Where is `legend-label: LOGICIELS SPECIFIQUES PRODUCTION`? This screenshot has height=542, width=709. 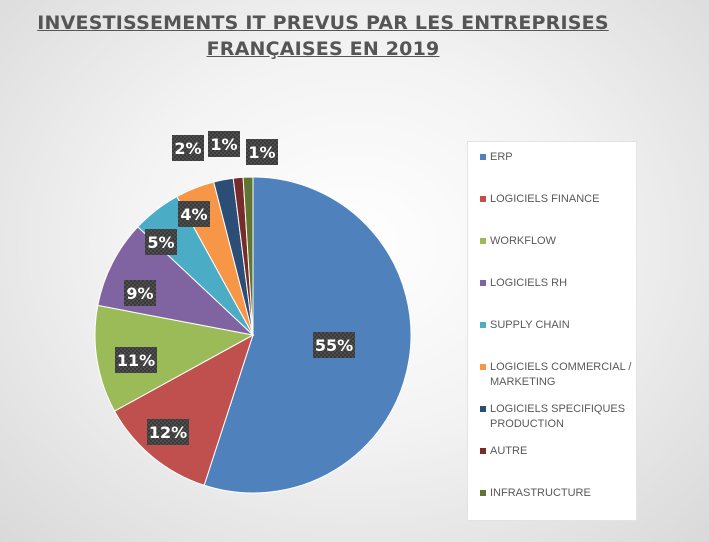 legend-label: LOGICIELS SPECIFIQUES PRODUCTION is located at coordinates (558, 416).